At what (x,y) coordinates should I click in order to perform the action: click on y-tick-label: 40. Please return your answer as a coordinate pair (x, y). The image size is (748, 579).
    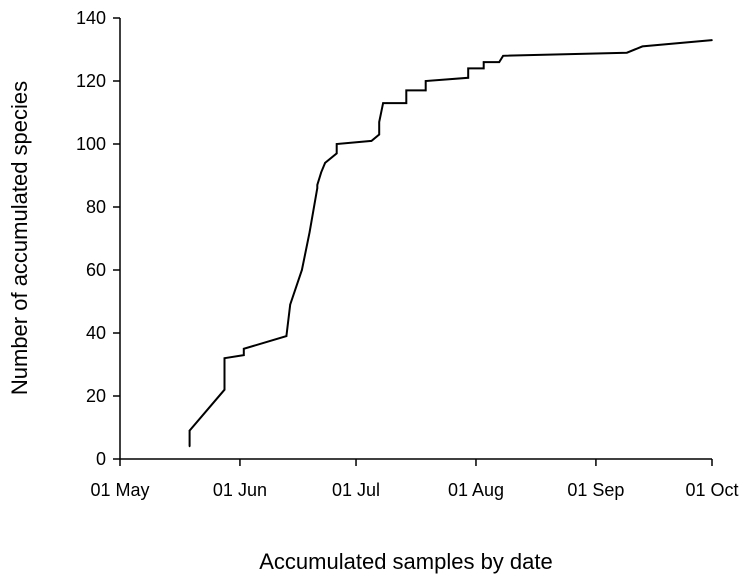
    Looking at the image, I should click on (96, 333).